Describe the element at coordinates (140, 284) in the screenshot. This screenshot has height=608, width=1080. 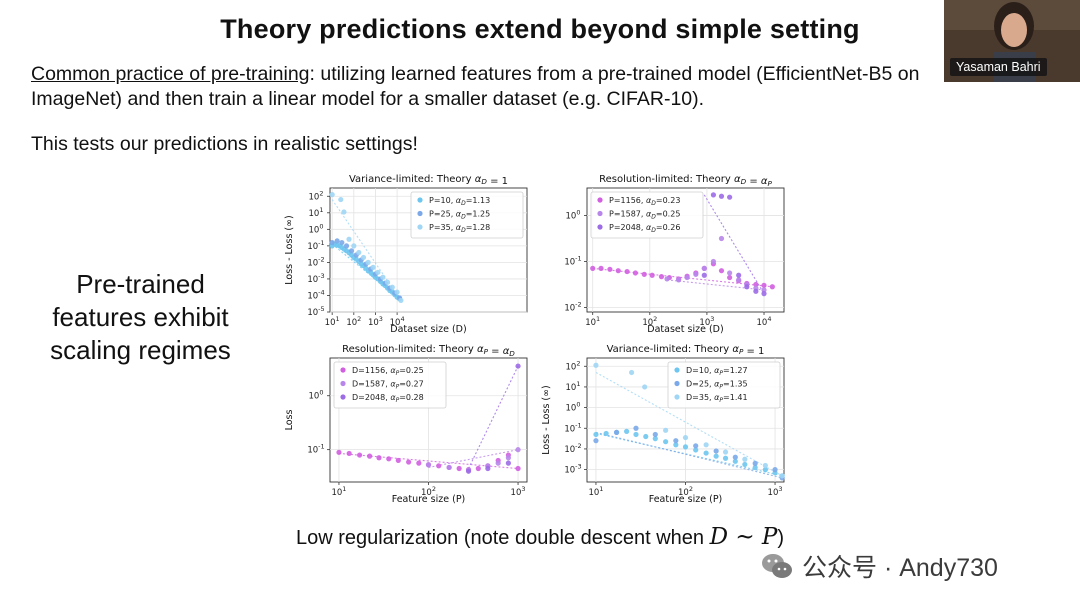
I see `side-text-line-1: Pre-trained` at that location.